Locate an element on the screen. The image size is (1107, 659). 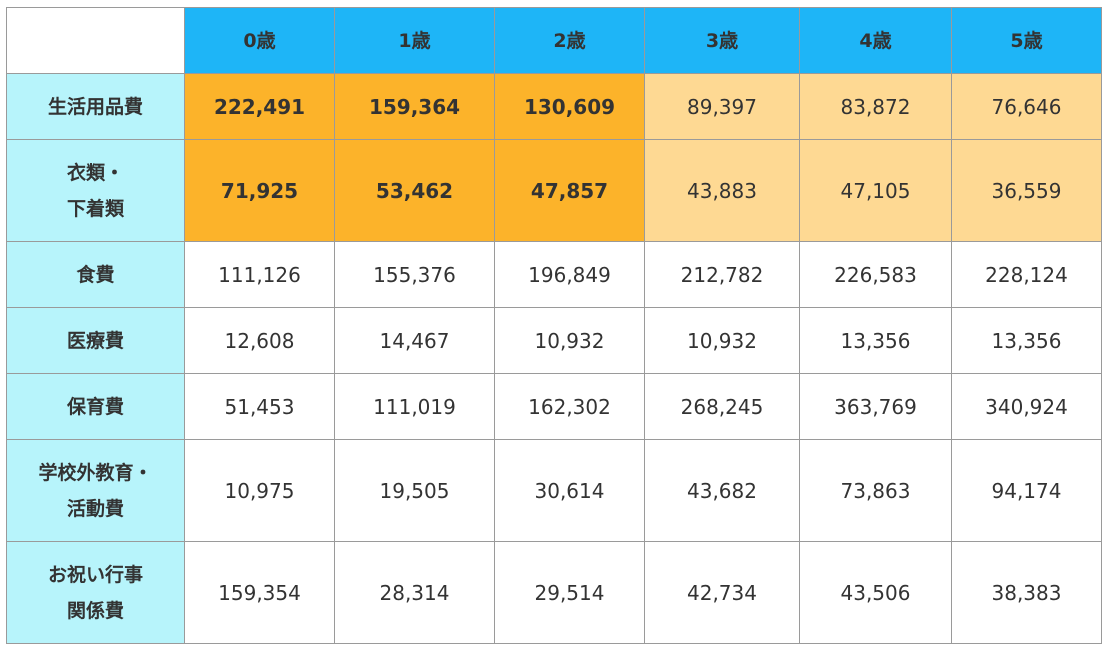
table-cell: 43,883 is located at coordinates (722, 190).